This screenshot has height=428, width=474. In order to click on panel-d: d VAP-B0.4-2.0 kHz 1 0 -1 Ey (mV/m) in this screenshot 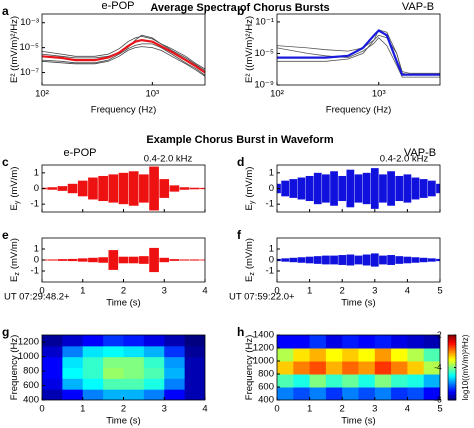, I will do `click(339, 180)`.